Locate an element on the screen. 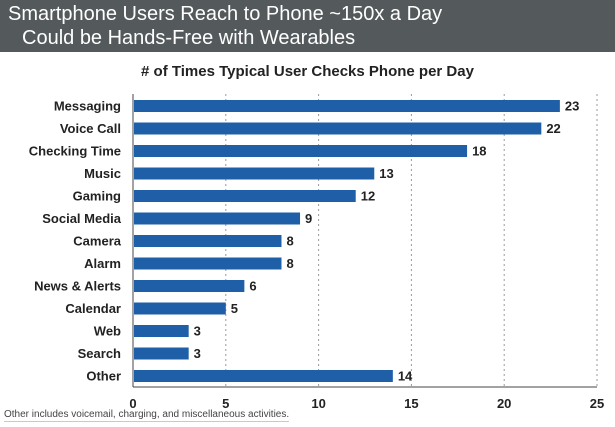 The width and height of the screenshot is (615, 427). category-label: Voice Call is located at coordinates (90, 128).